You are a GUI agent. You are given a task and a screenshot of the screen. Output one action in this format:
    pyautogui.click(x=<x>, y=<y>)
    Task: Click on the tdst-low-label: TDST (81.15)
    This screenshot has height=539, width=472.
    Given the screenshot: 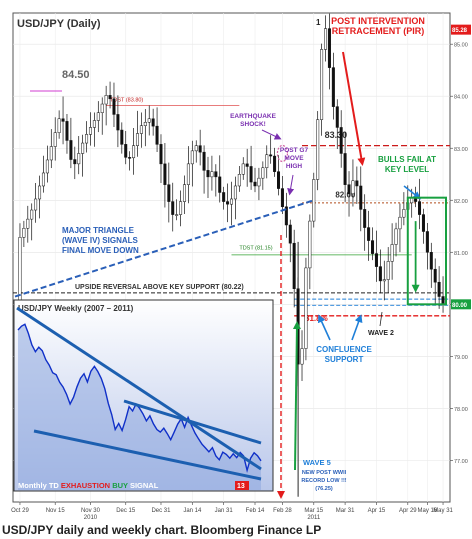 What is the action you would take?
    pyautogui.click(x=255, y=249)
    